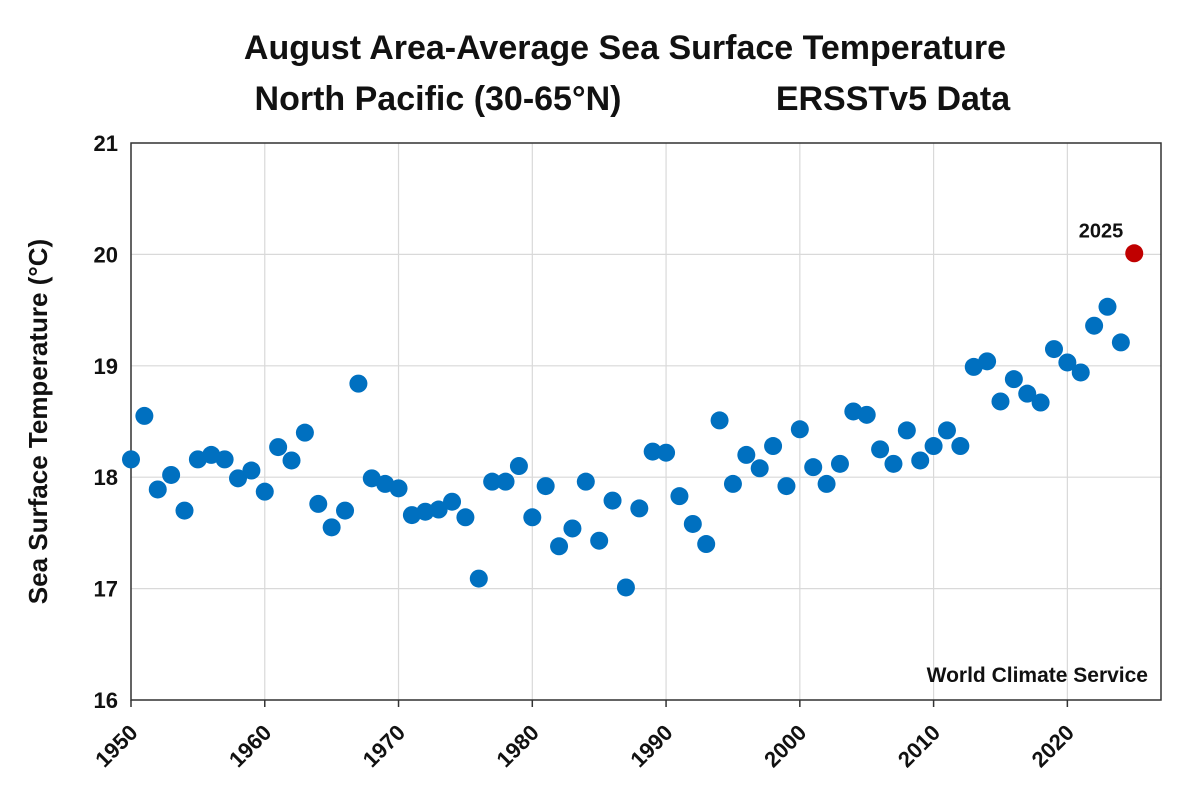  What do you see at coordinates (1107, 306) in the screenshot?
I see `data-point-2023` at bounding box center [1107, 306].